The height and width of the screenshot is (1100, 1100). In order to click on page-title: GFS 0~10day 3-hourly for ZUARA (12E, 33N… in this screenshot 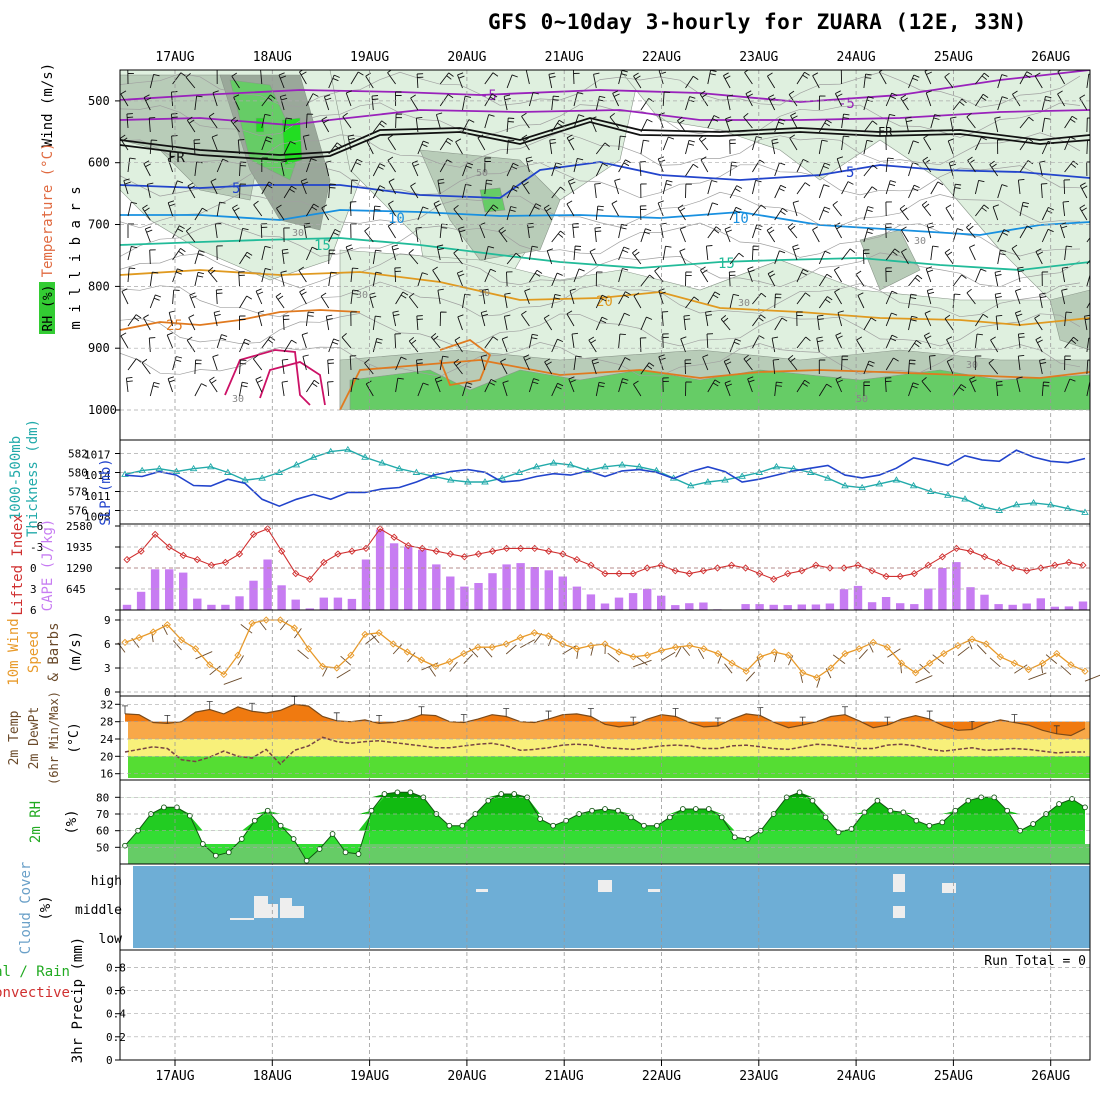, I will do `click(757, 22)`.